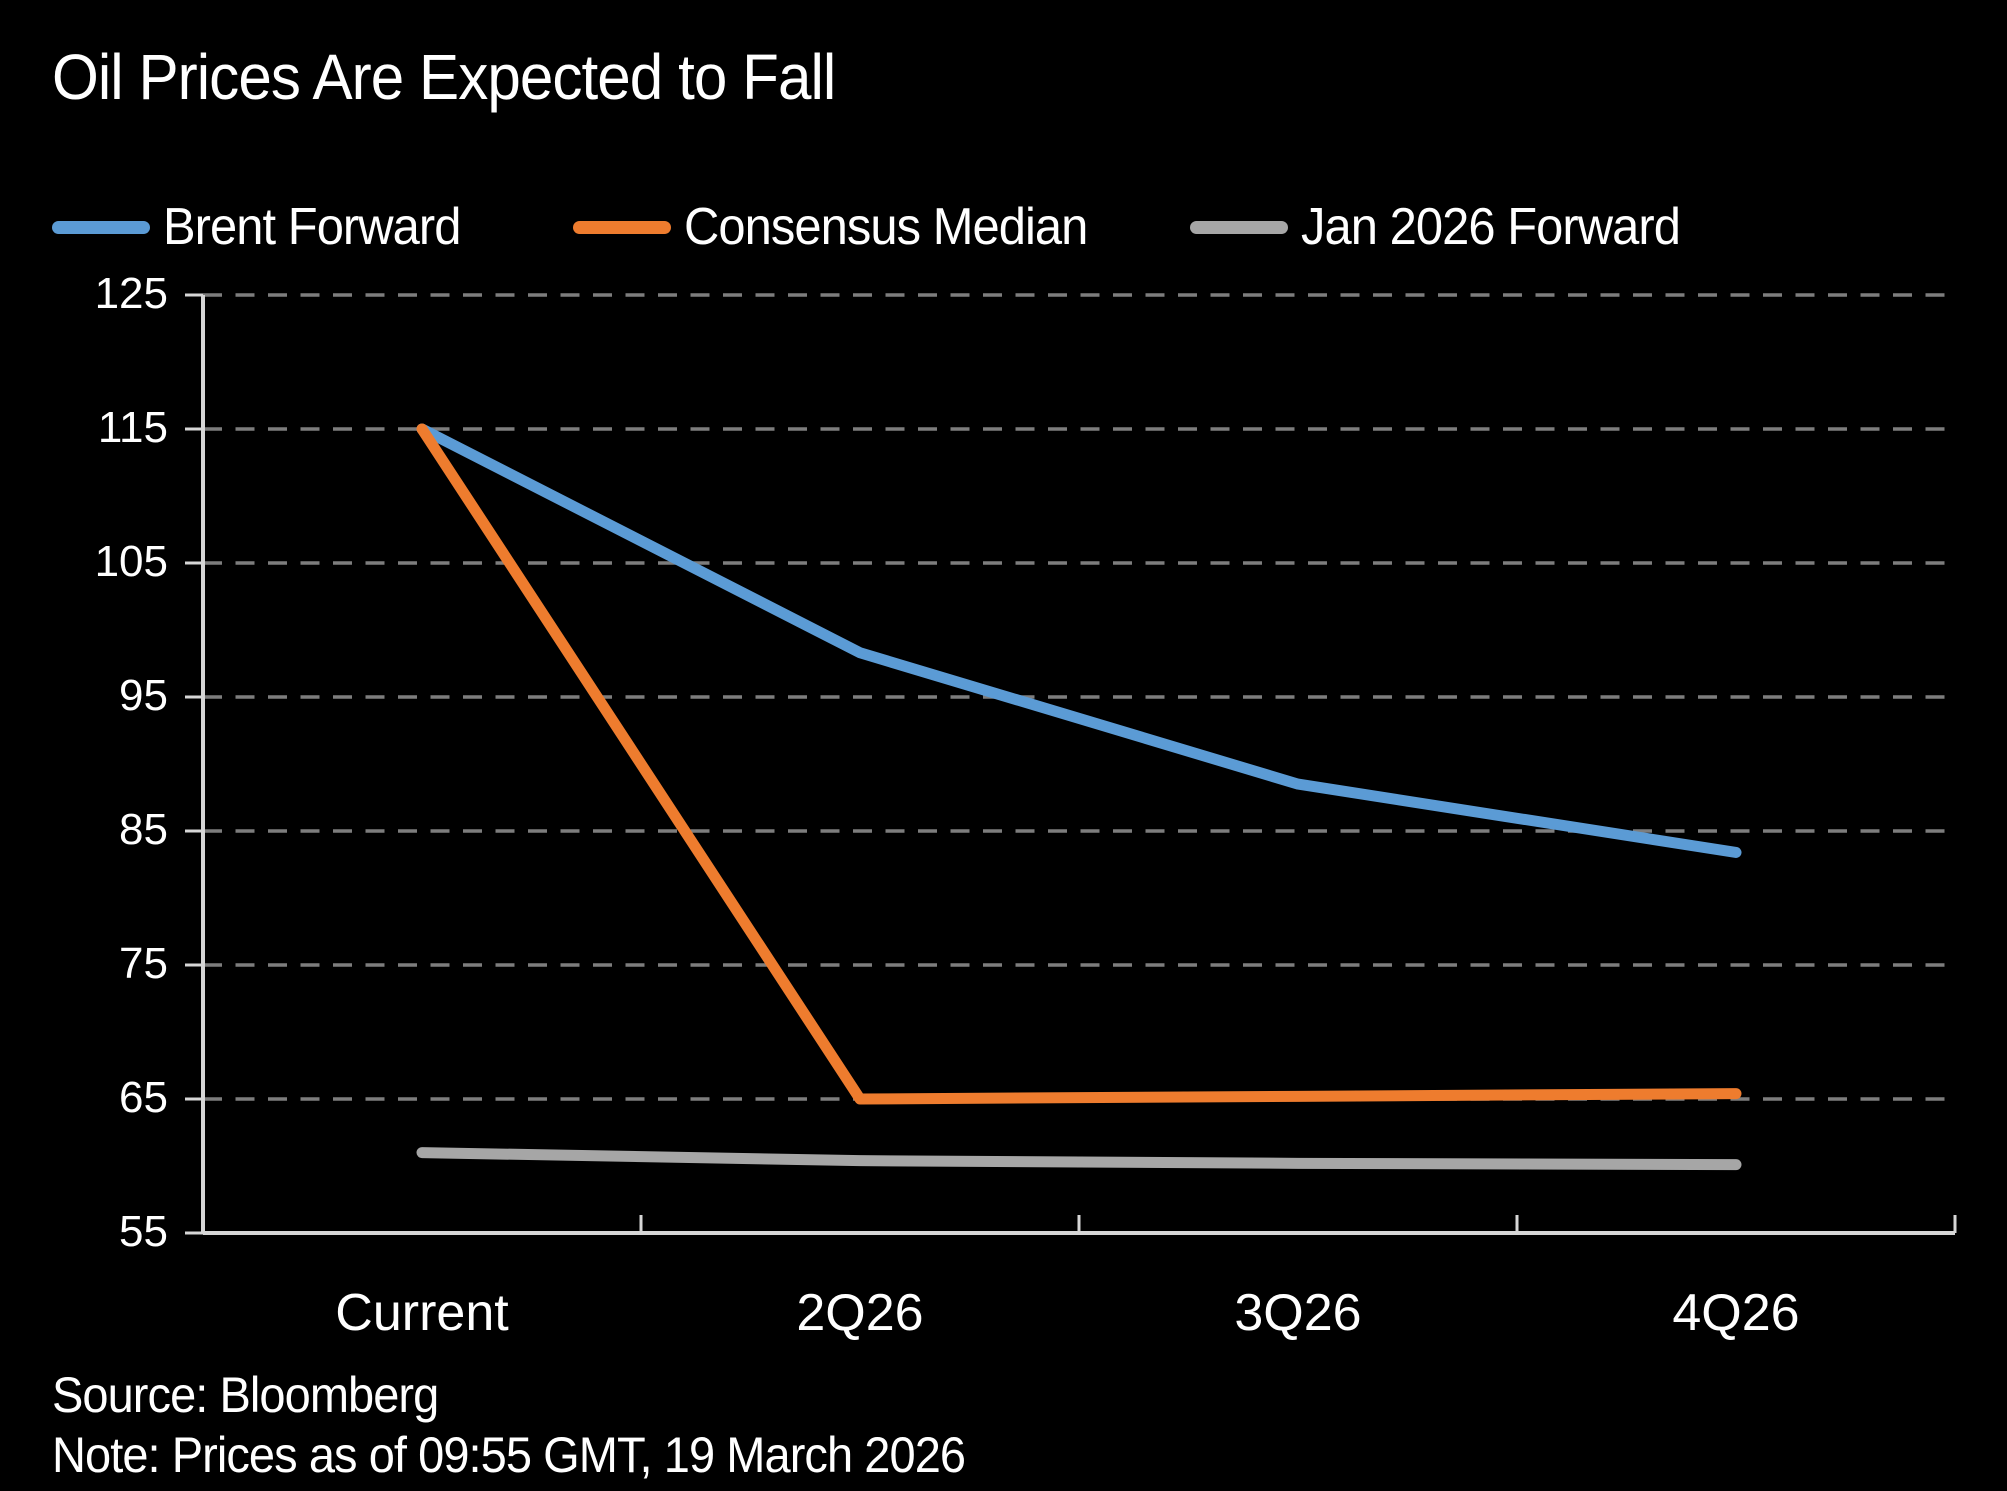 This screenshot has width=2007, height=1491. What do you see at coordinates (143, 963) in the screenshot?
I see `y-axis-tick-label-75: 75` at bounding box center [143, 963].